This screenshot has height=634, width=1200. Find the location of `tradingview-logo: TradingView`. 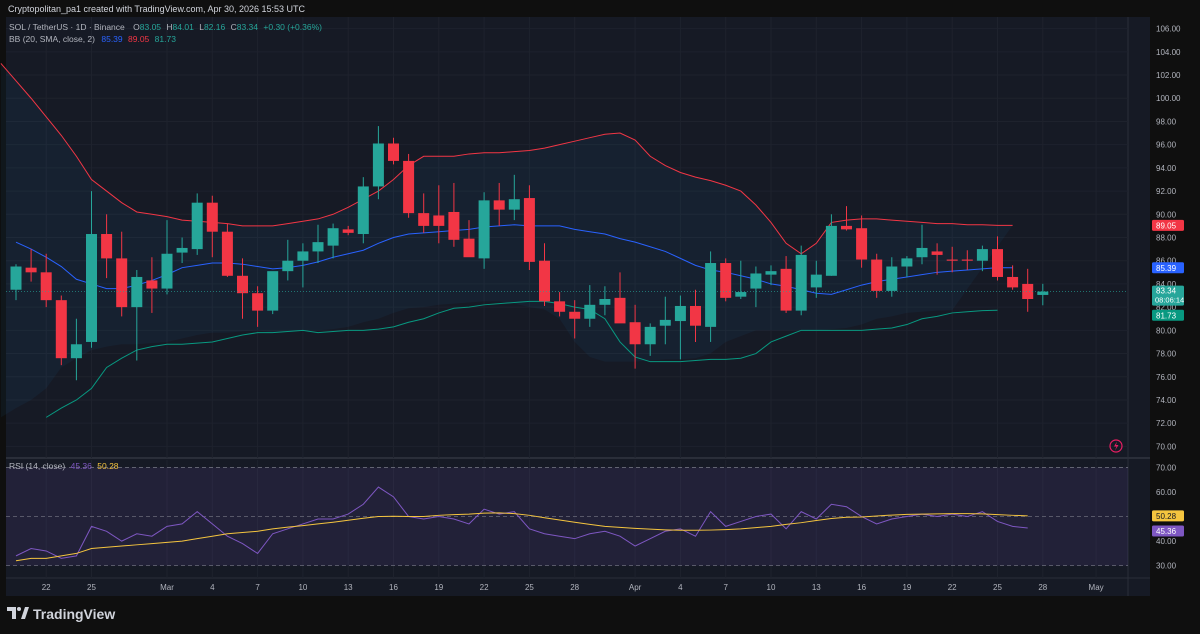

tradingview-logo: TradingView is located at coordinates (61, 614).